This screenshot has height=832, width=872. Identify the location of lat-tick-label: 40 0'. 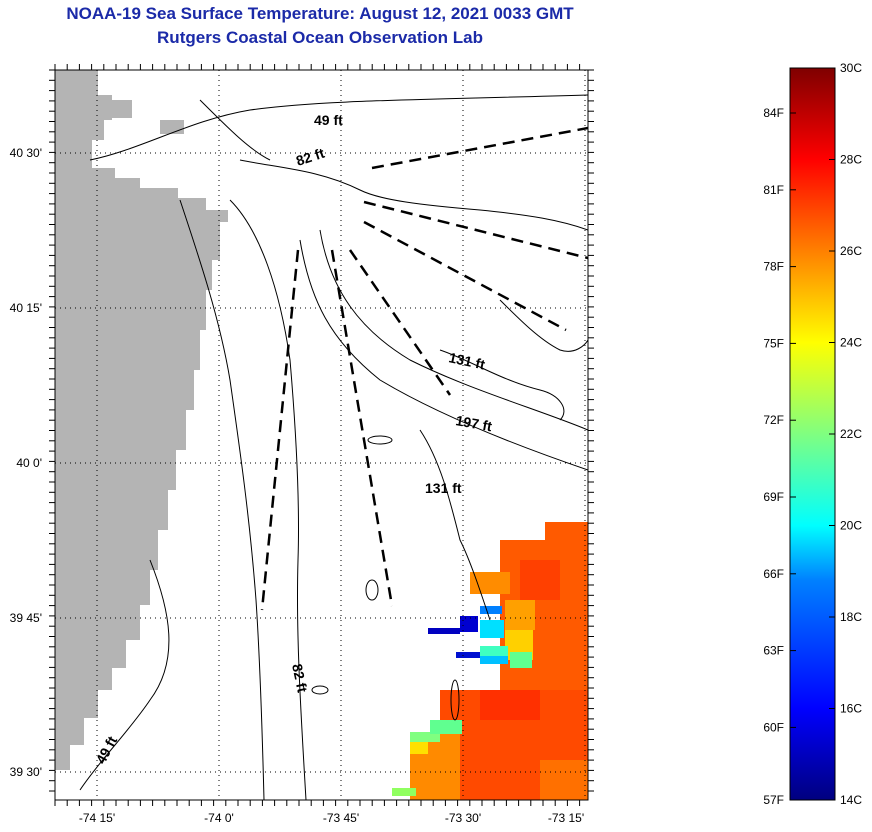
(29, 463).